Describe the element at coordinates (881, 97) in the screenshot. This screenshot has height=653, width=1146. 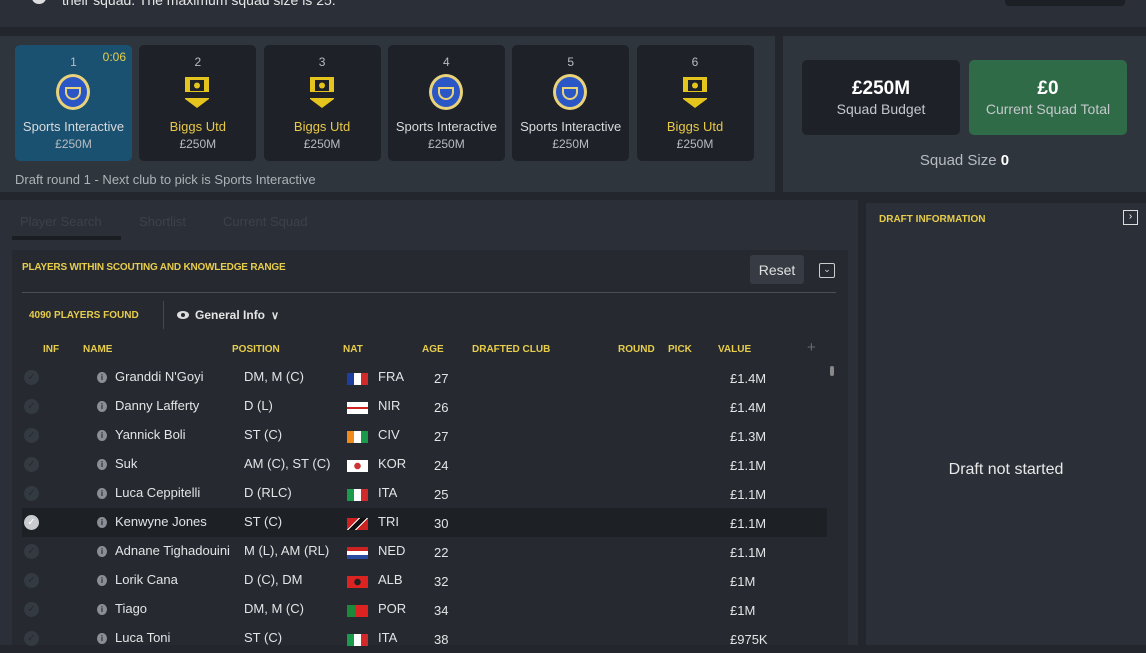
I see `squad-budget-box: £250M Squad Budget` at that location.